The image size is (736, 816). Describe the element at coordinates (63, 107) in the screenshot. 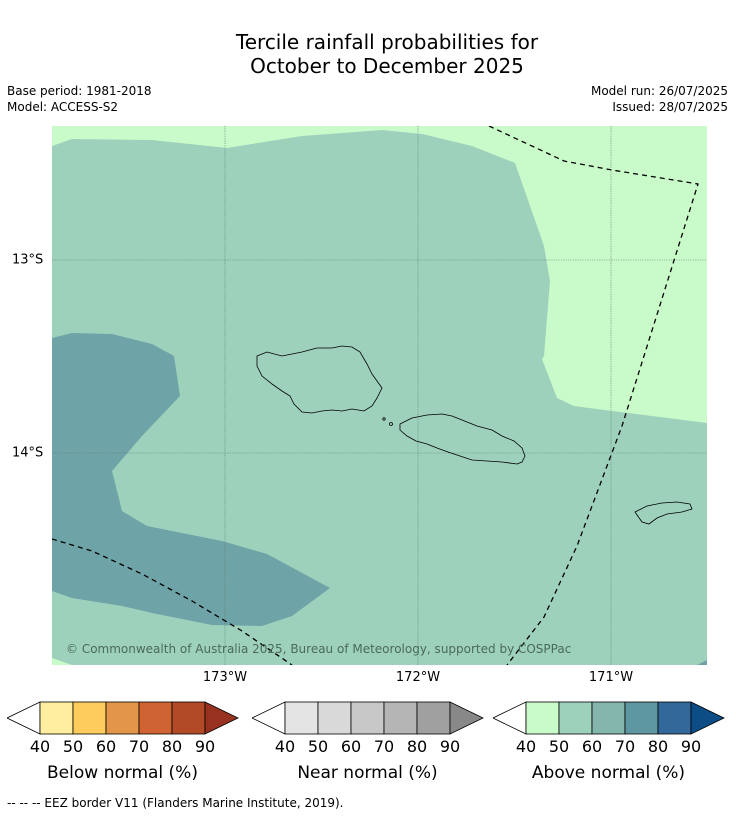

I see `model-name: Model: ACCESS-S2` at that location.